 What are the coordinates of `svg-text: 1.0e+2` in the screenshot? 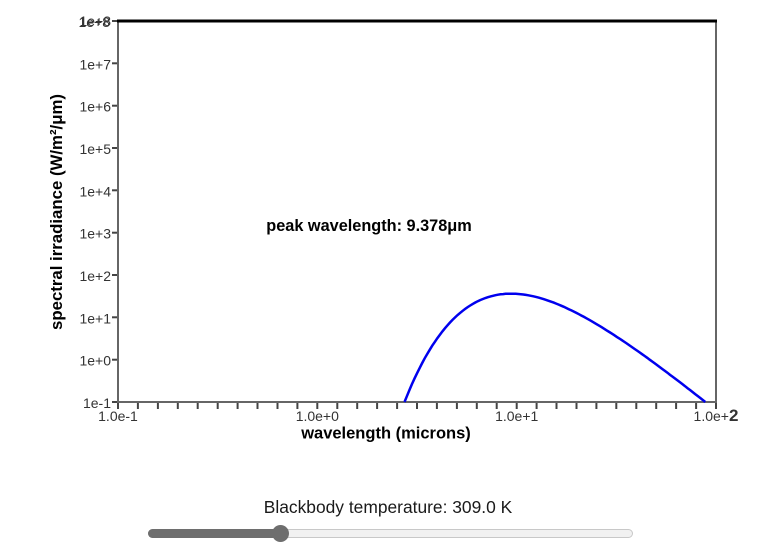 It's located at (716, 415).